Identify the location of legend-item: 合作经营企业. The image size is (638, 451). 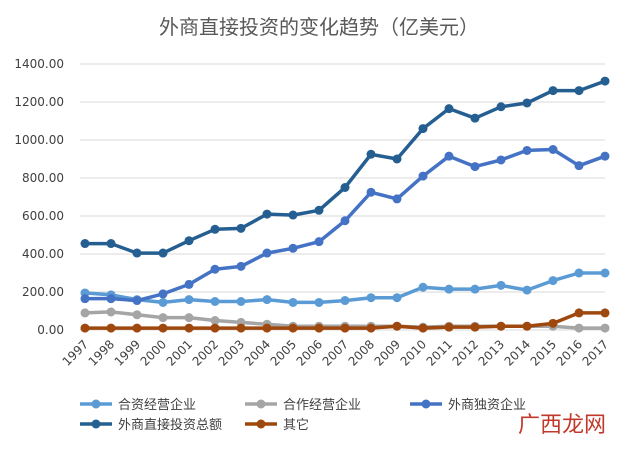
(303, 405).